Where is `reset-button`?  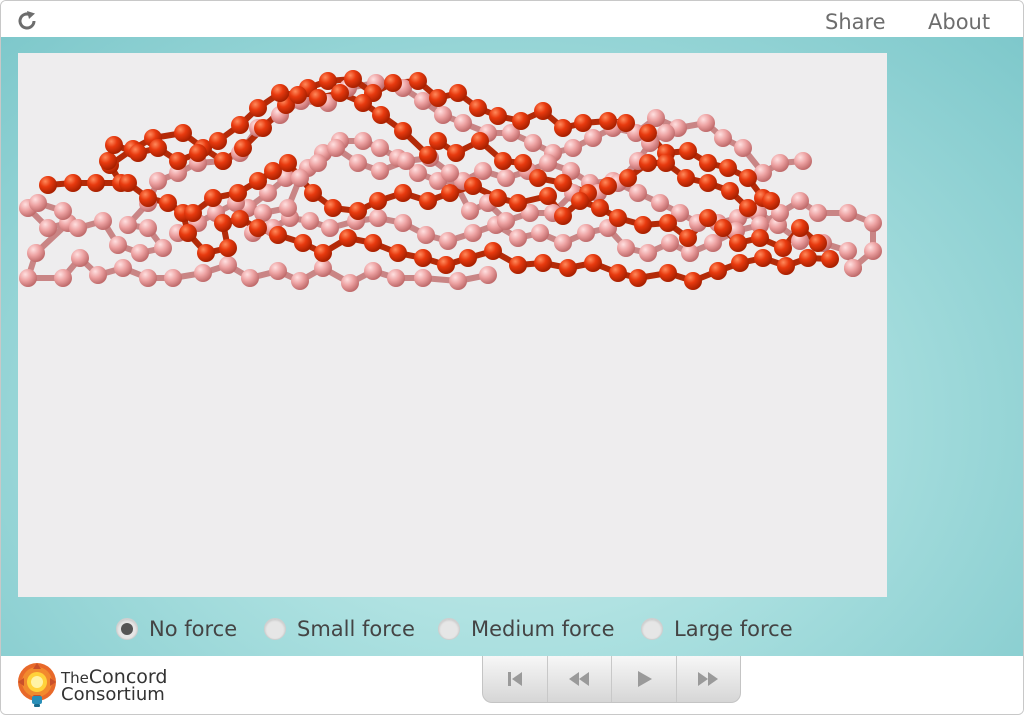
reset-button is located at coordinates (515, 679).